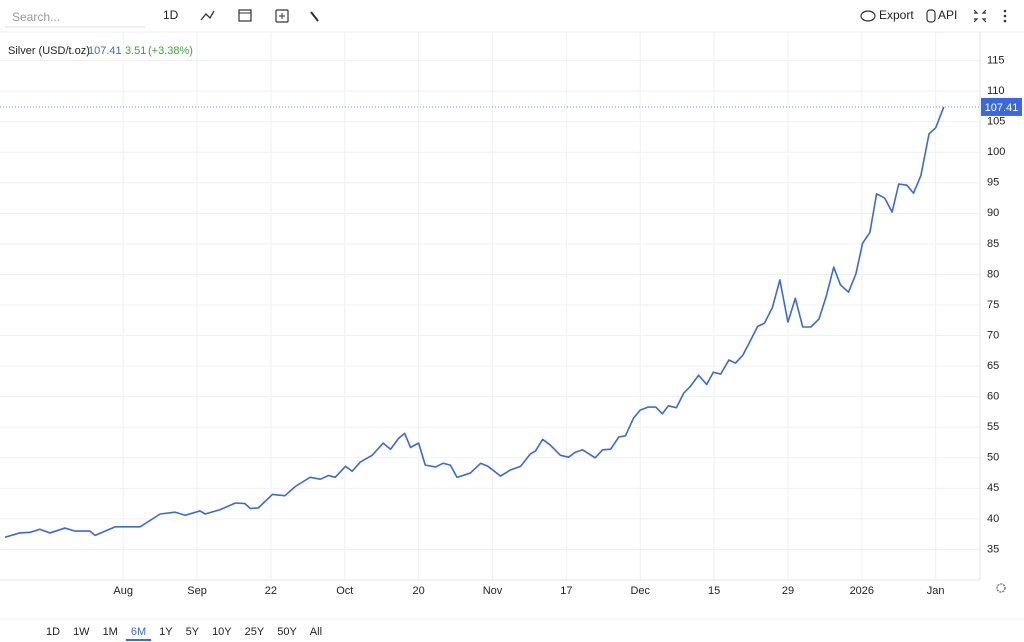  I want to click on api-button: API, so click(941, 15).